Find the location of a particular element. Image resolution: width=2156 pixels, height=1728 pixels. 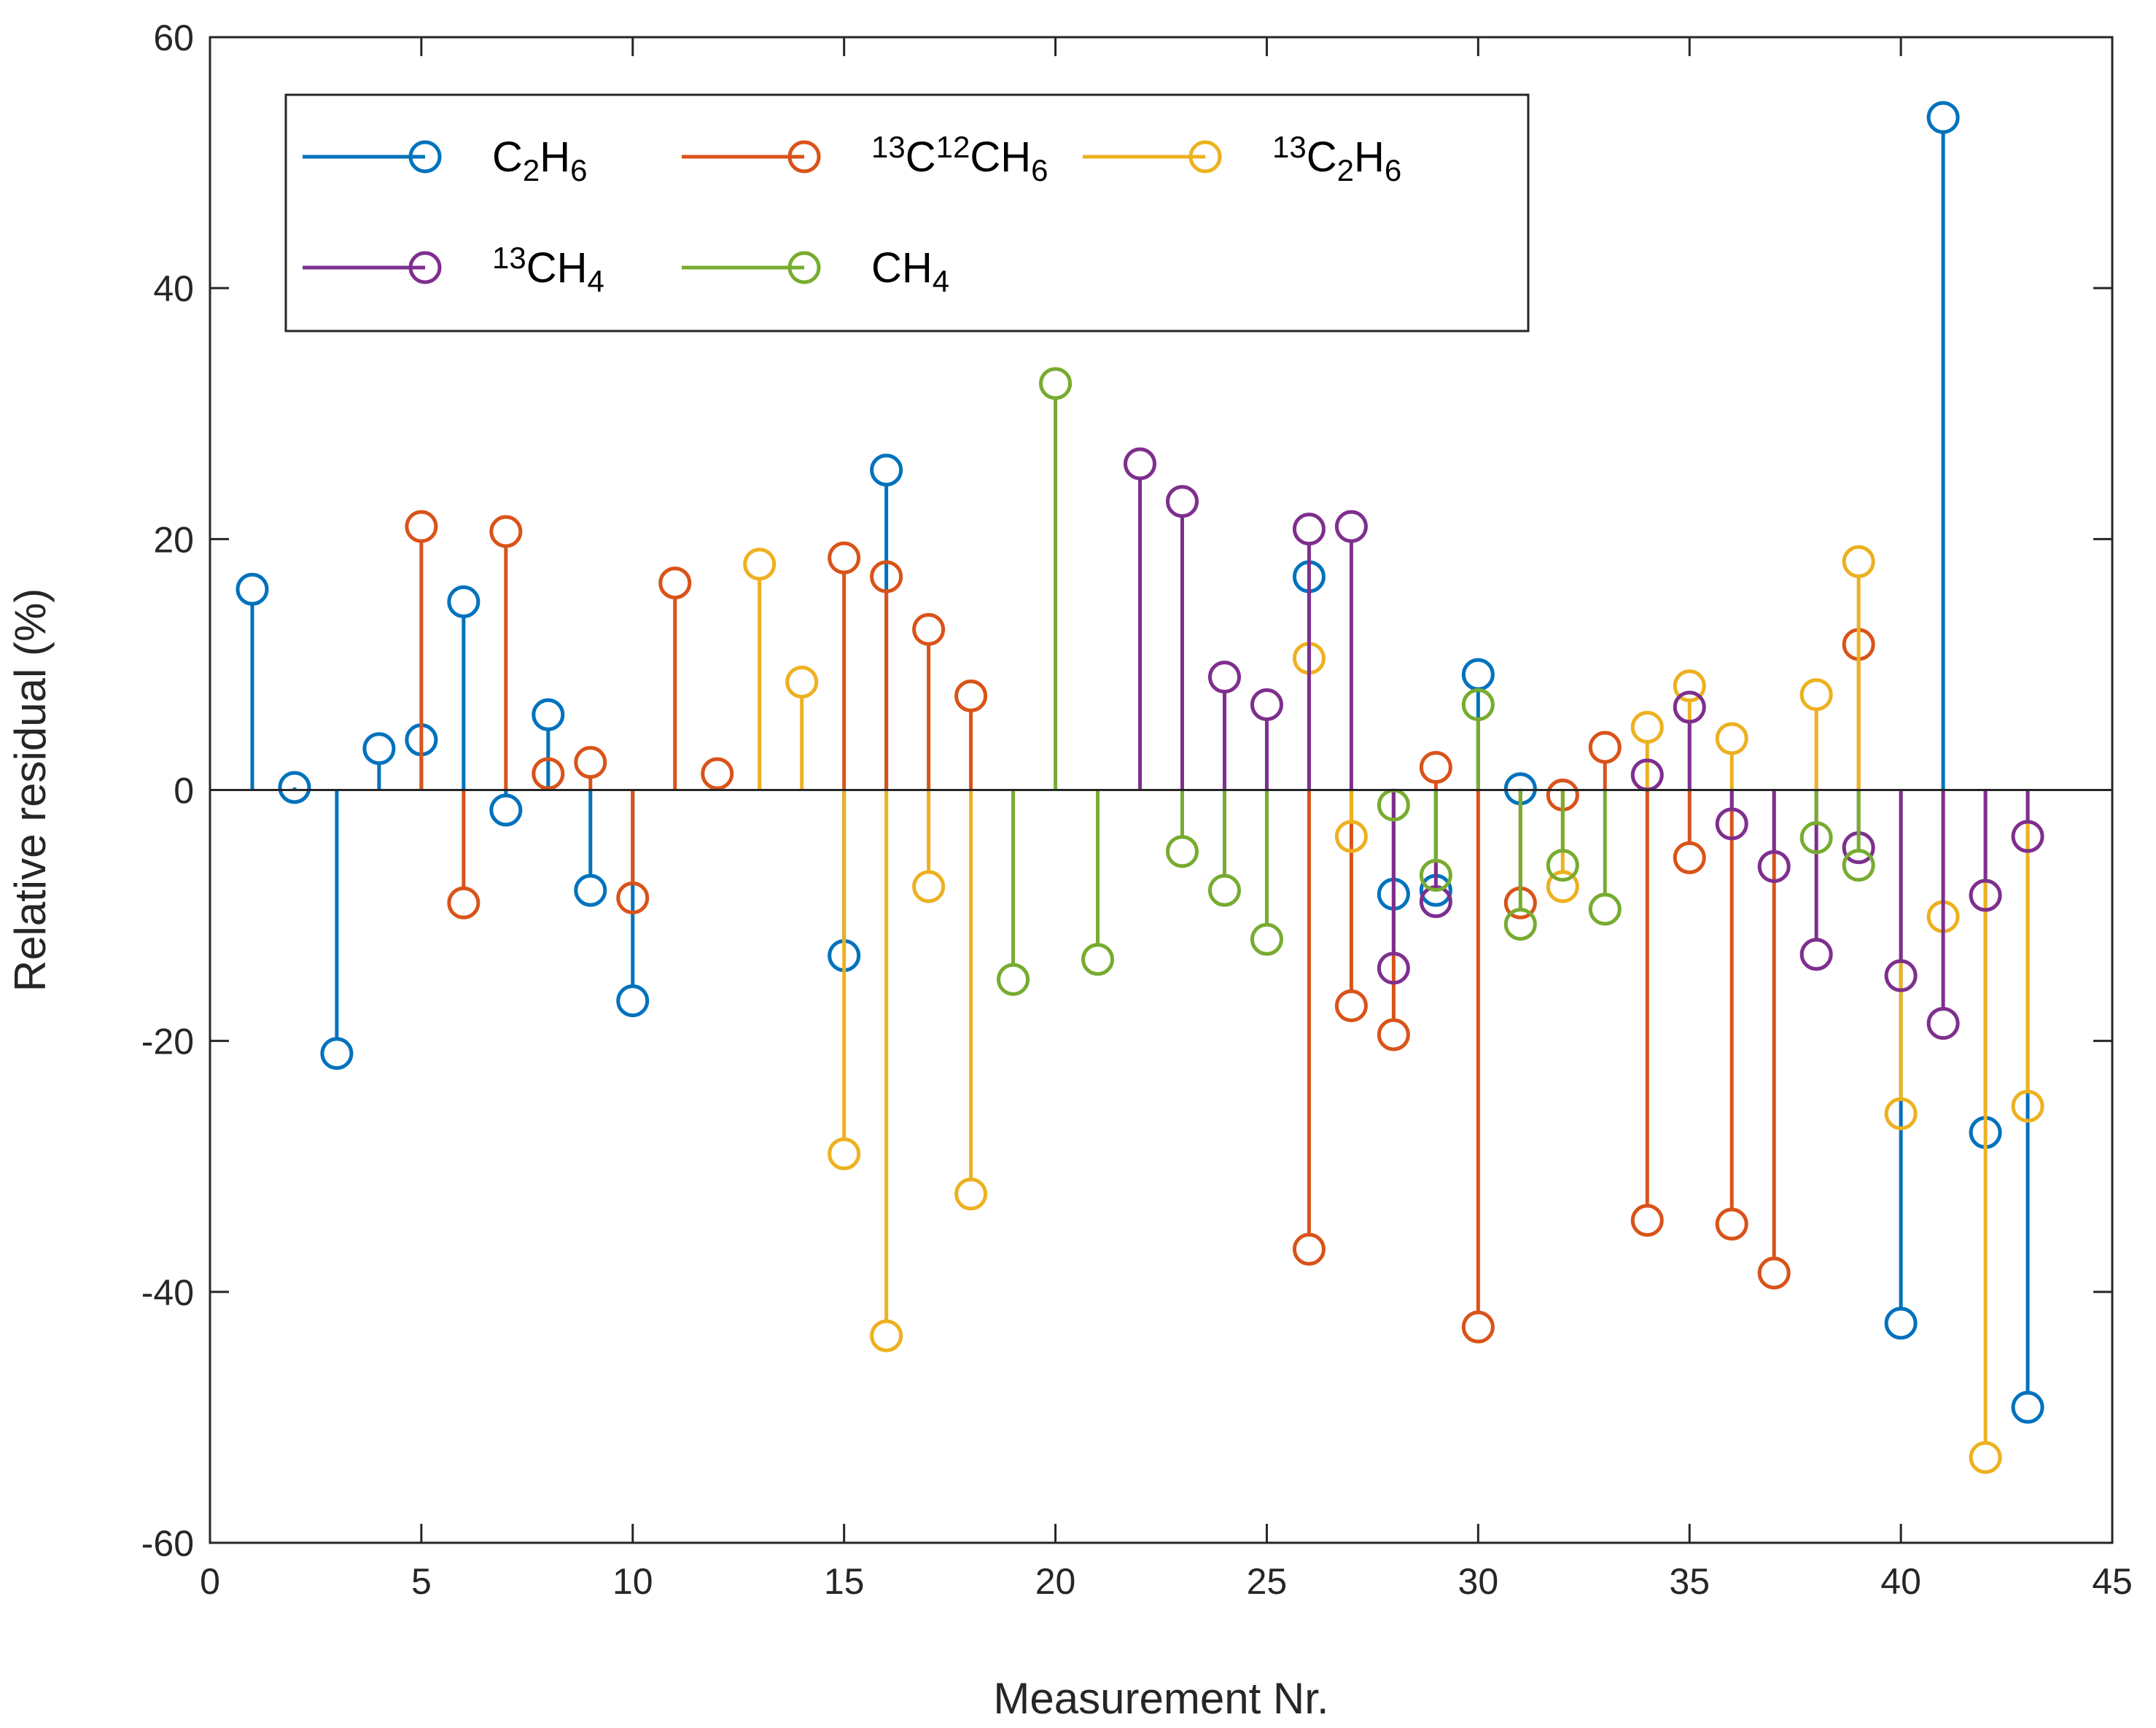

y-tick-label: 60 is located at coordinates (173, 37).